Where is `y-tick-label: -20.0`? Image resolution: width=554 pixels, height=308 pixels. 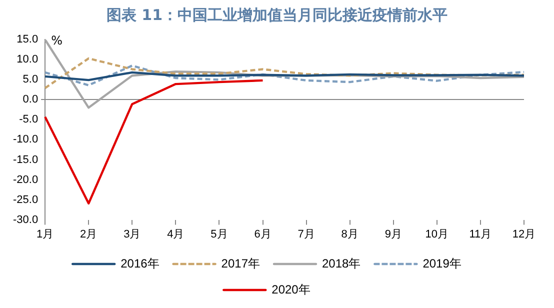 y-tick-label: -20.0 is located at coordinates (25, 180).